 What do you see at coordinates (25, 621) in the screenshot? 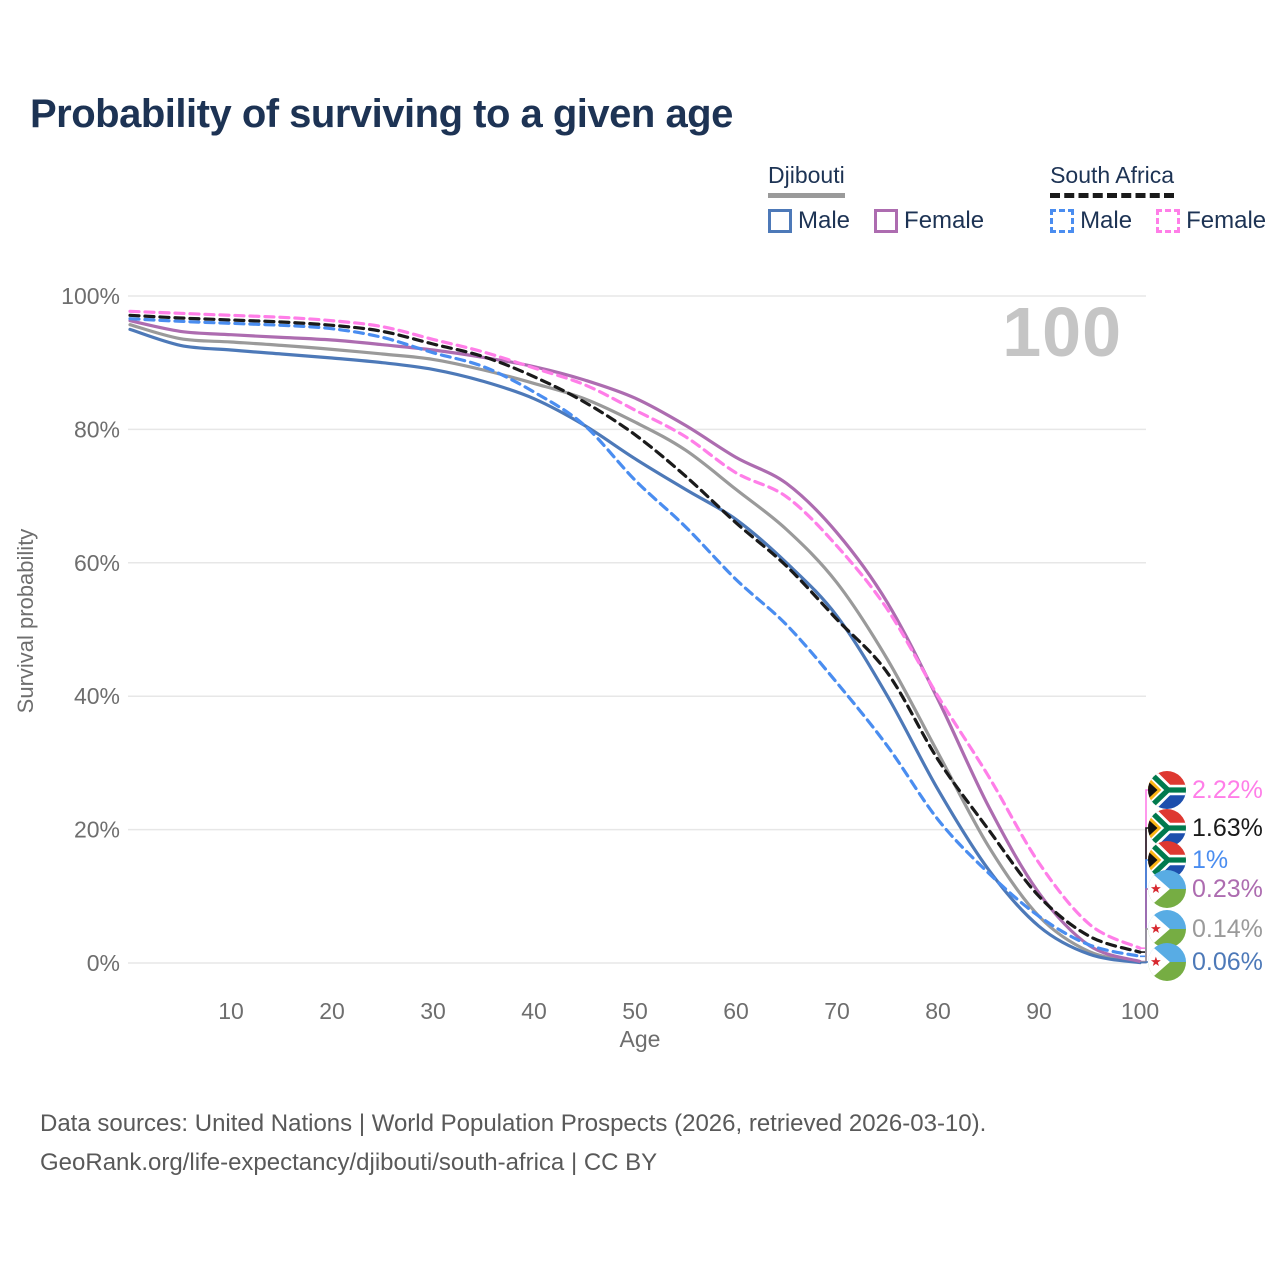
I see `y-axis-title: Survival probability` at bounding box center [25, 621].